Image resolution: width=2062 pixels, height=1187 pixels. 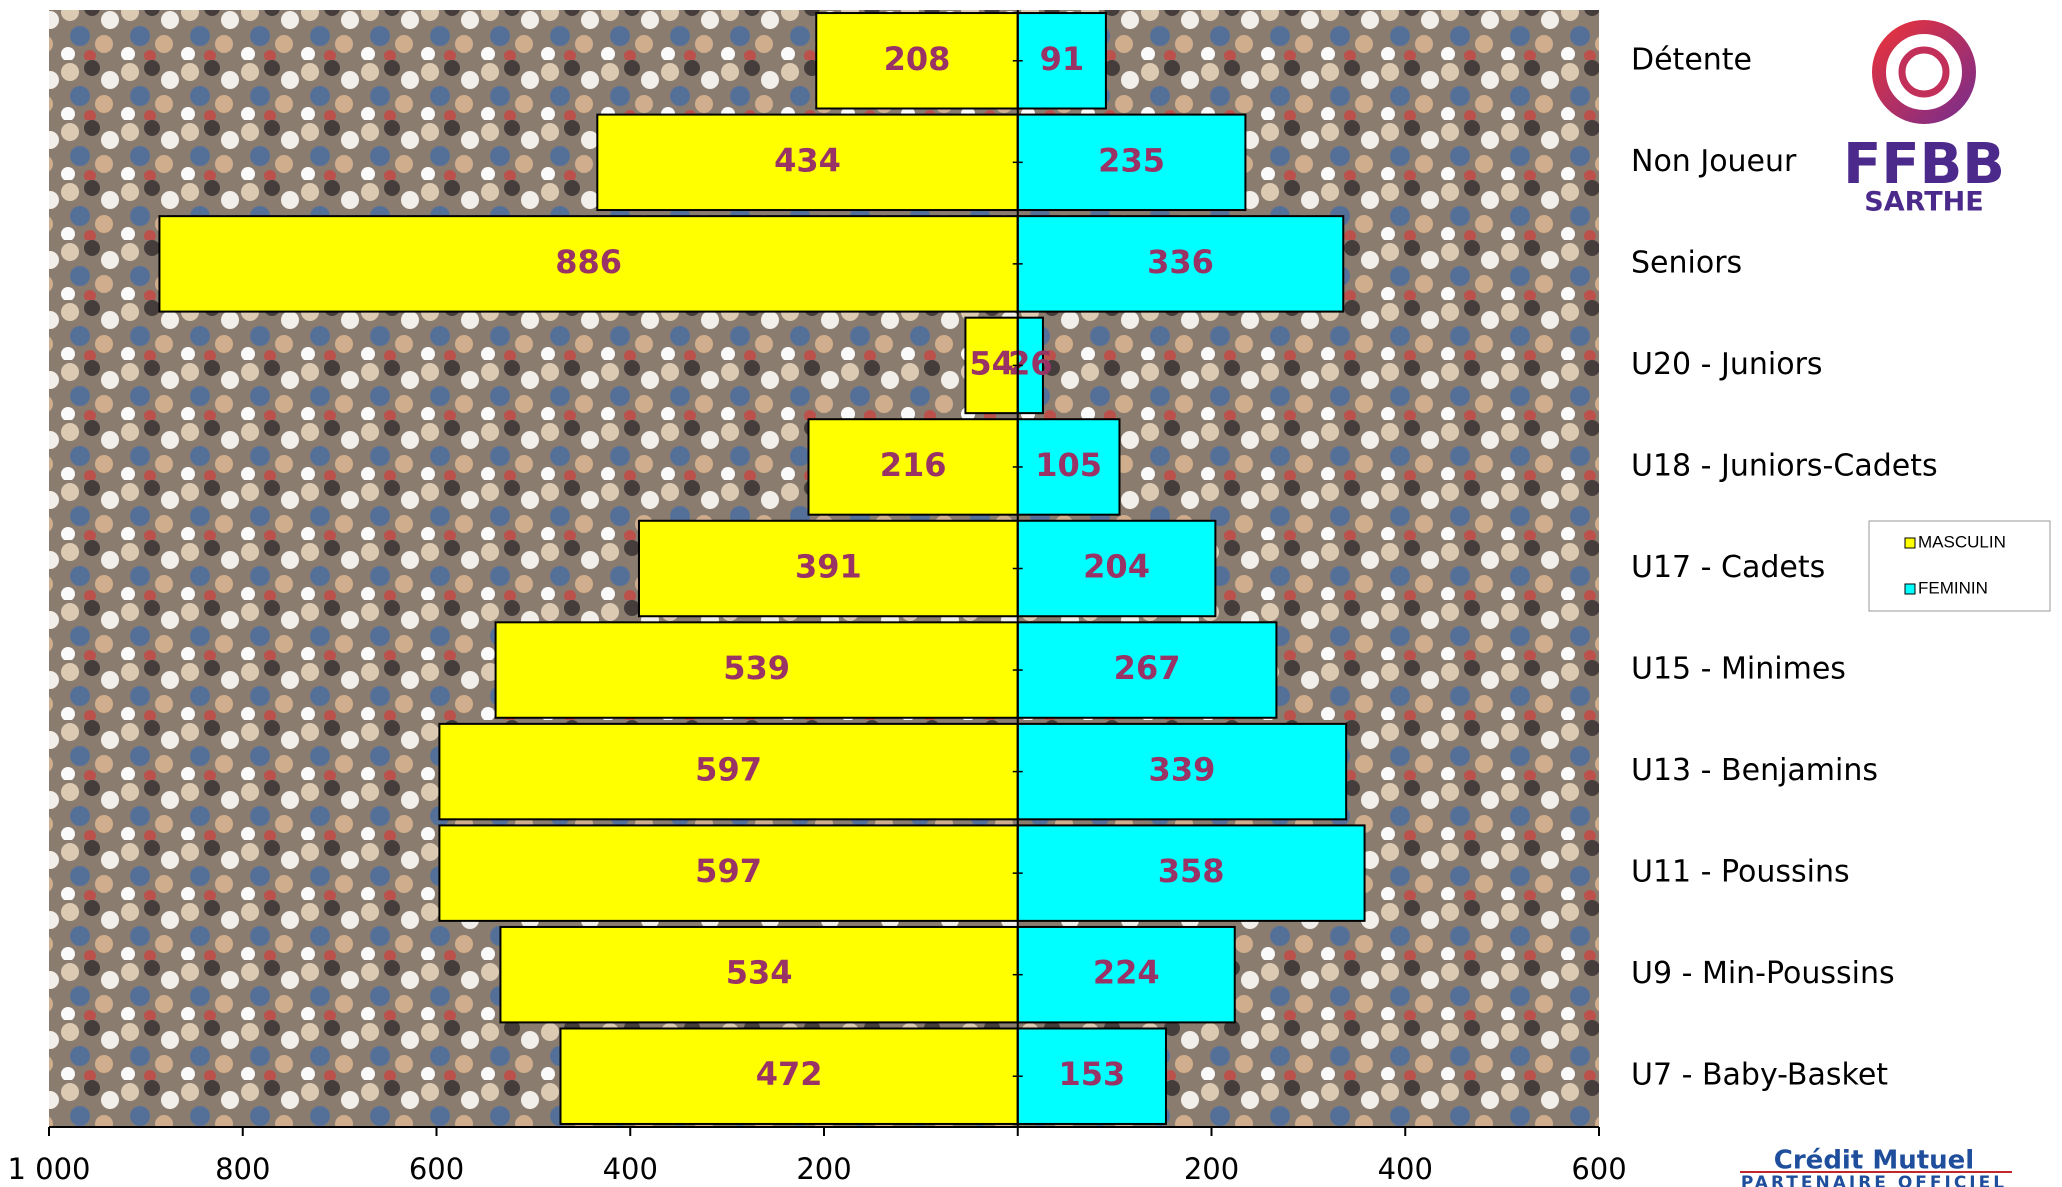 I want to click on category-label: U15 - Minimes, so click(x=1738, y=669).